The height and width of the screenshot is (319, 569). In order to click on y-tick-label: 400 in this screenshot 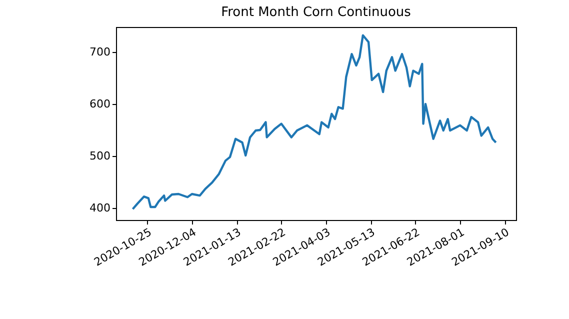, I will do `click(100, 208)`.